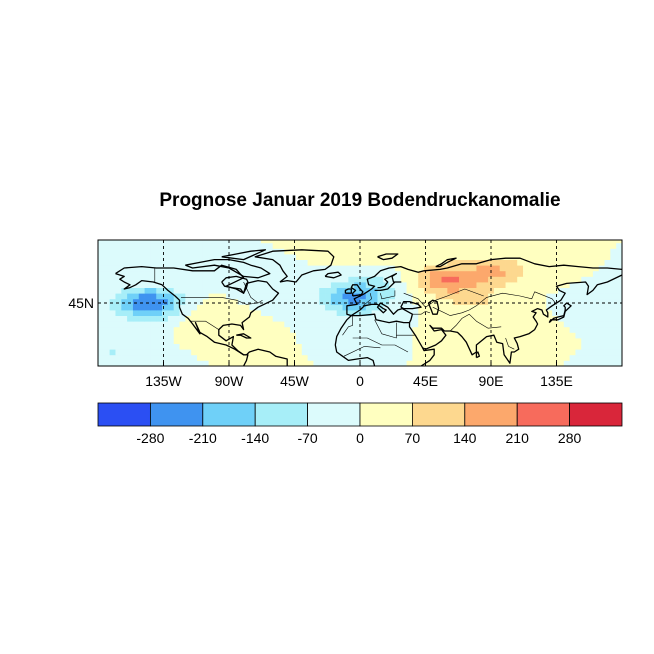 This screenshot has width=654, height=654. What do you see at coordinates (163, 381) in the screenshot?
I see `x-tick-label: 135W` at bounding box center [163, 381].